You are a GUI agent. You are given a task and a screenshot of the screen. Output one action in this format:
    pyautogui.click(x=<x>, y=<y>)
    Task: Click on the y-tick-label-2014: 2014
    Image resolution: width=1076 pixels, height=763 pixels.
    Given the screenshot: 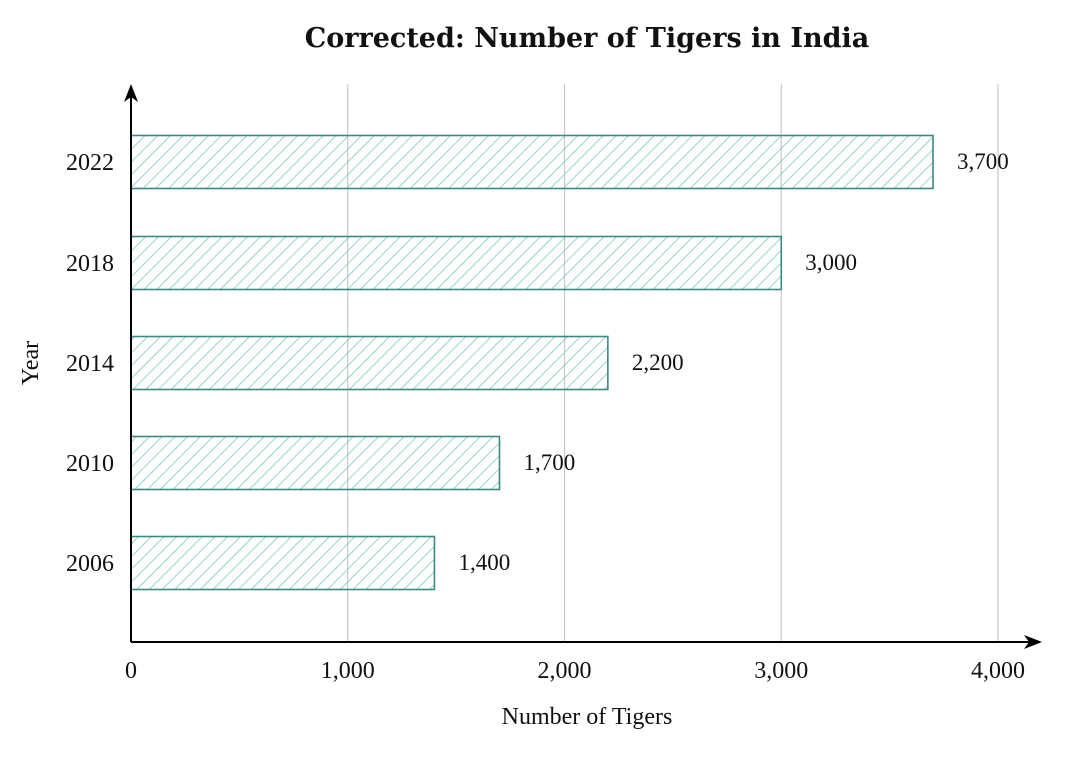 What is the action you would take?
    pyautogui.click(x=90, y=364)
    